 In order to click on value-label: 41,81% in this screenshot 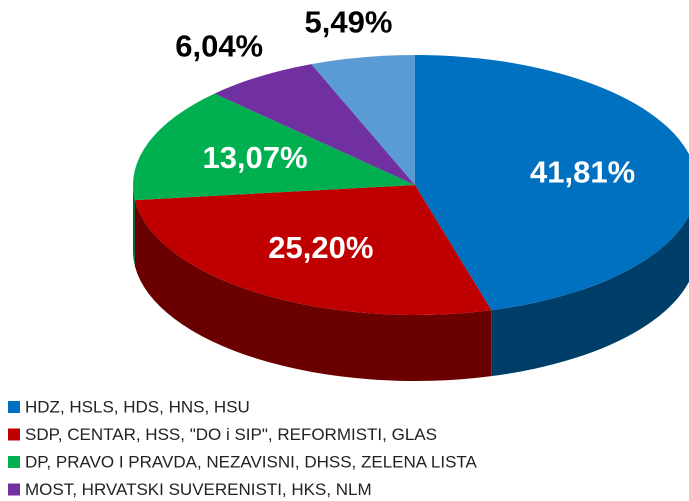, I will do `click(582, 172)`.